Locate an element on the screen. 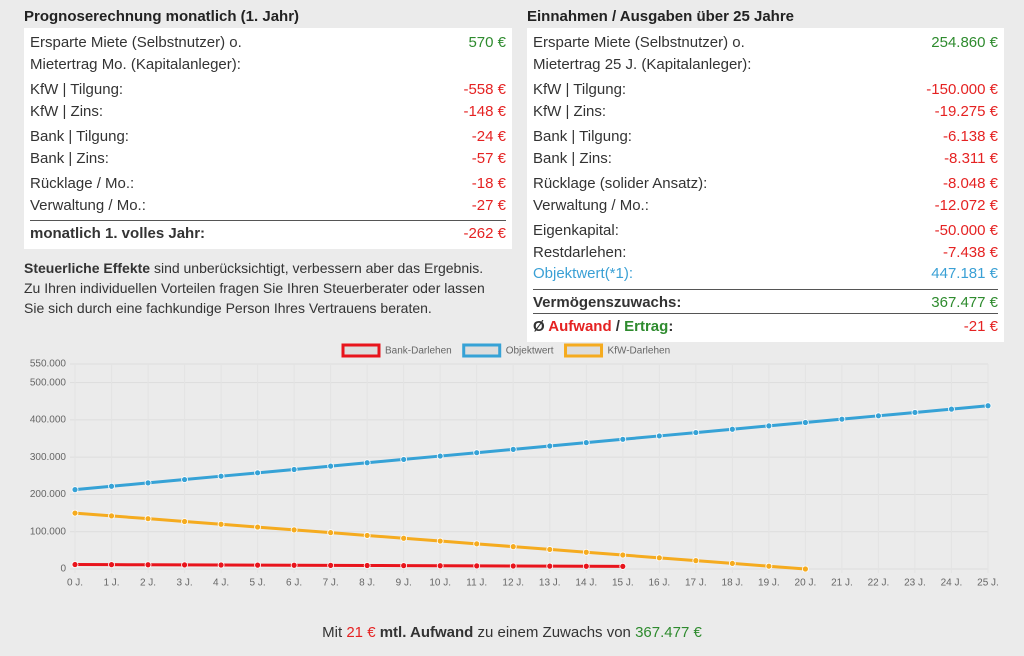 The width and height of the screenshot is (1024, 656). x-tick-label: 20 J. is located at coordinates (806, 583).